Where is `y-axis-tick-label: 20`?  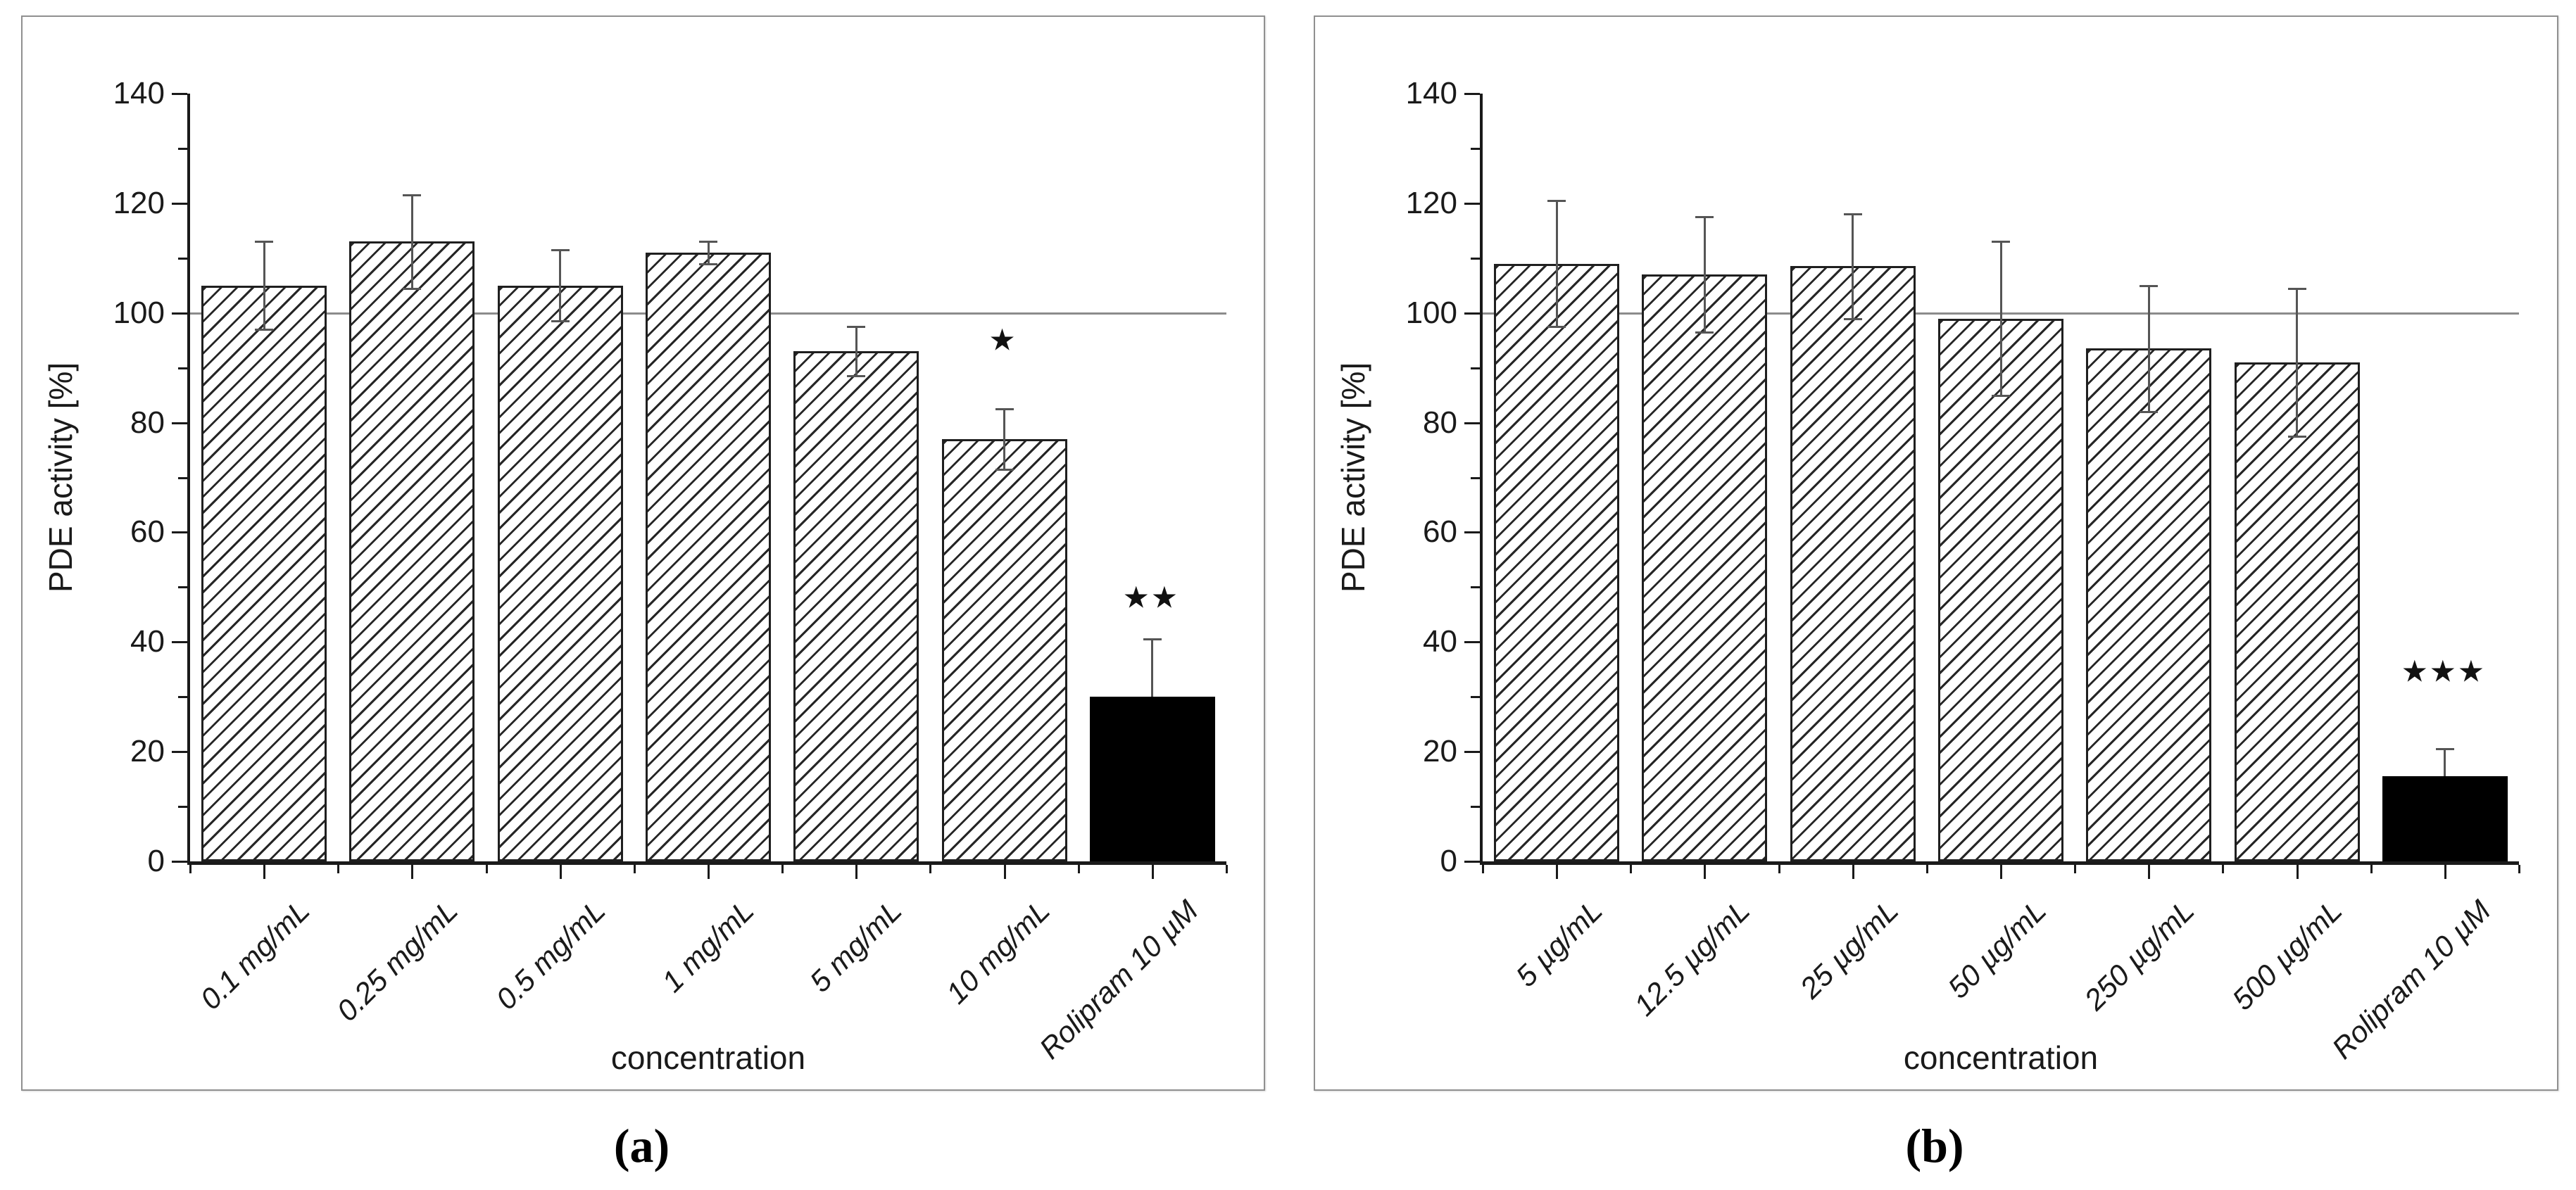
y-axis-tick-label: 20 is located at coordinates (1440, 752).